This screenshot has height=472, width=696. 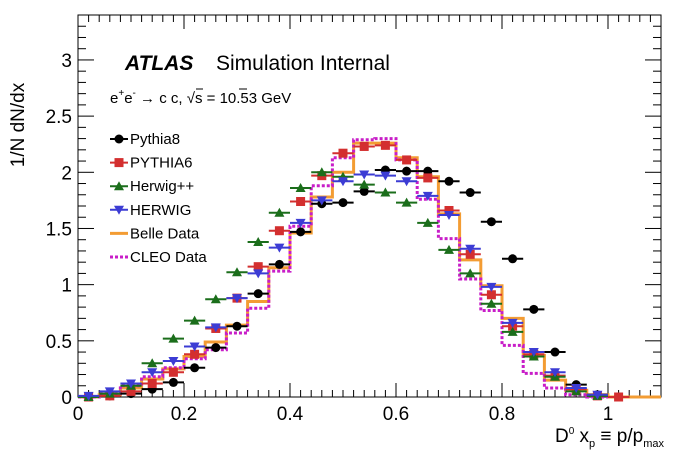 I want to click on legend-label: Herwig++, so click(x=162, y=186).